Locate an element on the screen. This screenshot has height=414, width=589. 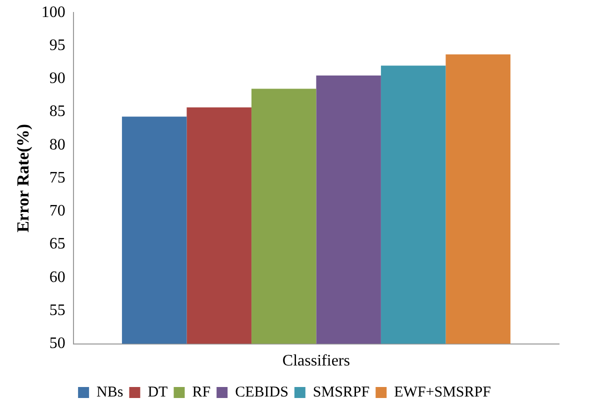
y-tick-label: 95 is located at coordinates (57, 45).